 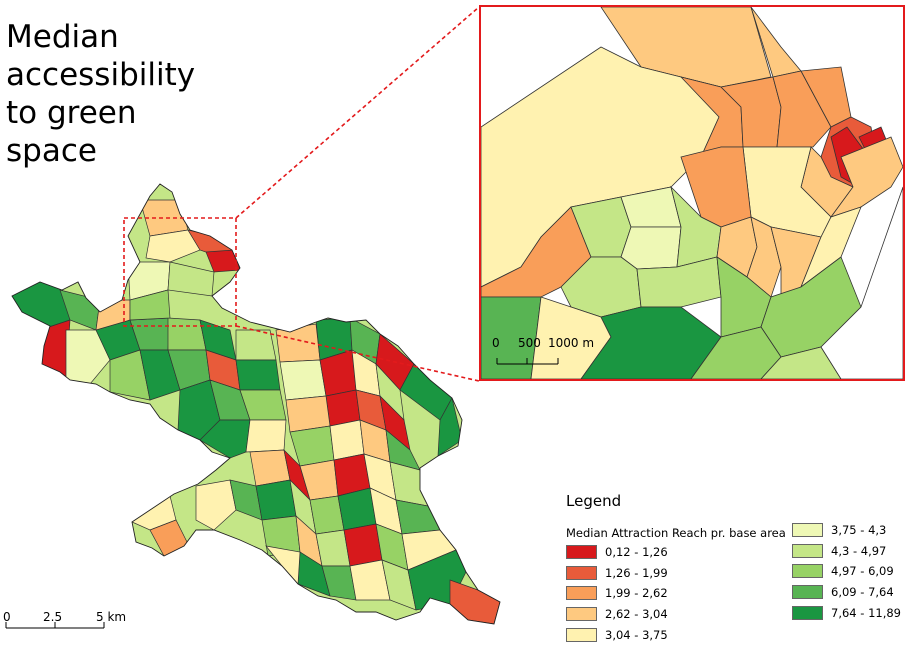 What do you see at coordinates (180, 272) in the screenshot?
I see `zoom-extent-box` at bounding box center [180, 272].